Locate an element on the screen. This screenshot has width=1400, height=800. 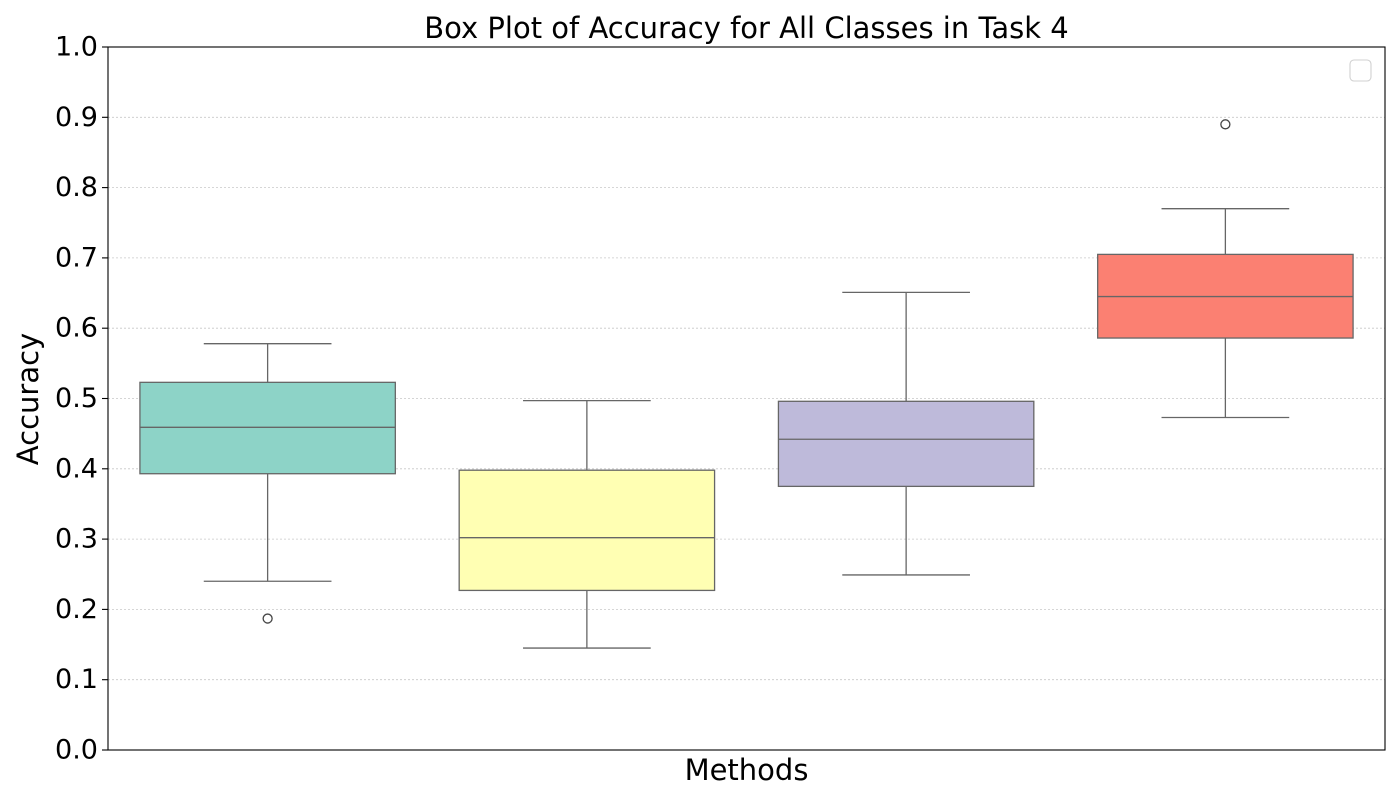
y-tick-label: 0.3 is located at coordinates (76, 539).